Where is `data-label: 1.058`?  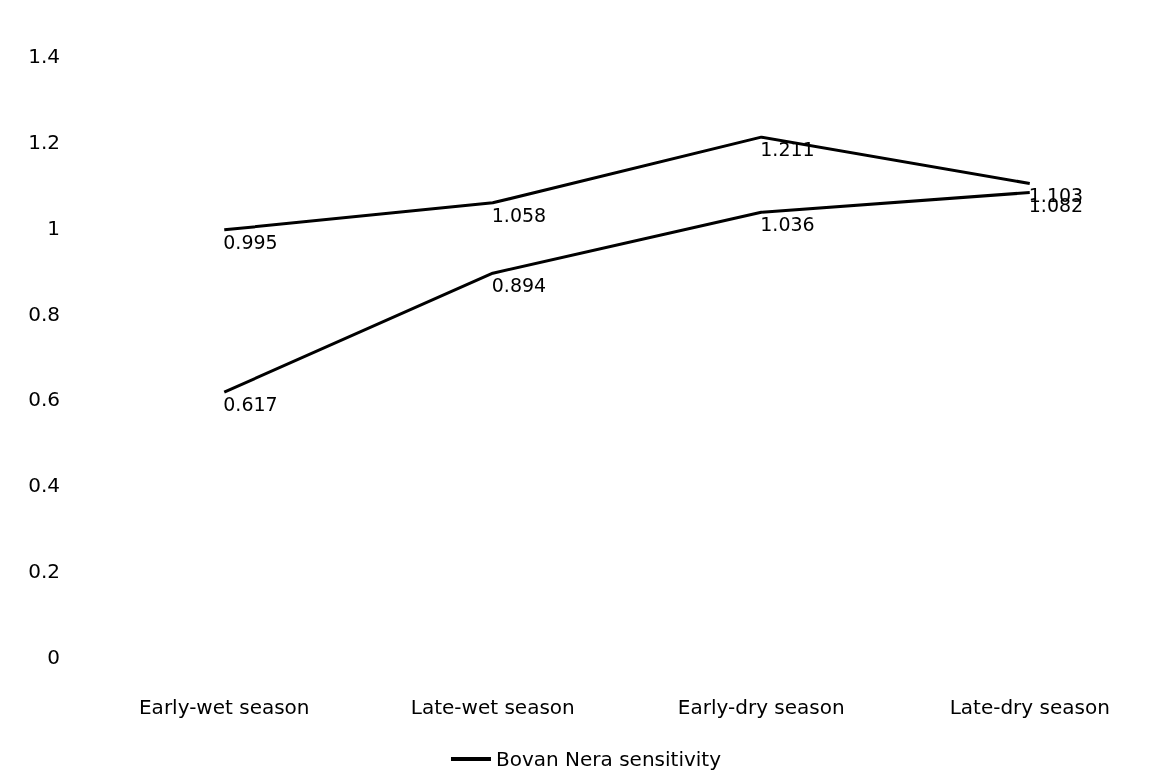 data-label: 1.058 is located at coordinates (519, 214).